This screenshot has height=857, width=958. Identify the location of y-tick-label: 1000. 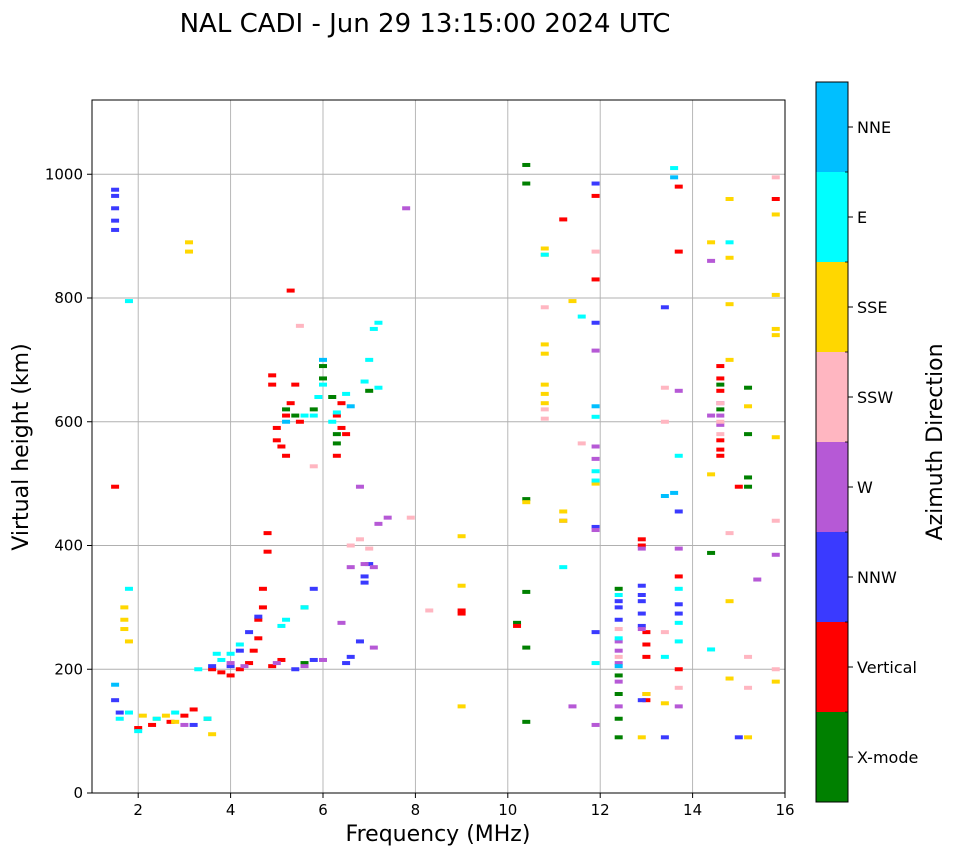
(64, 174).